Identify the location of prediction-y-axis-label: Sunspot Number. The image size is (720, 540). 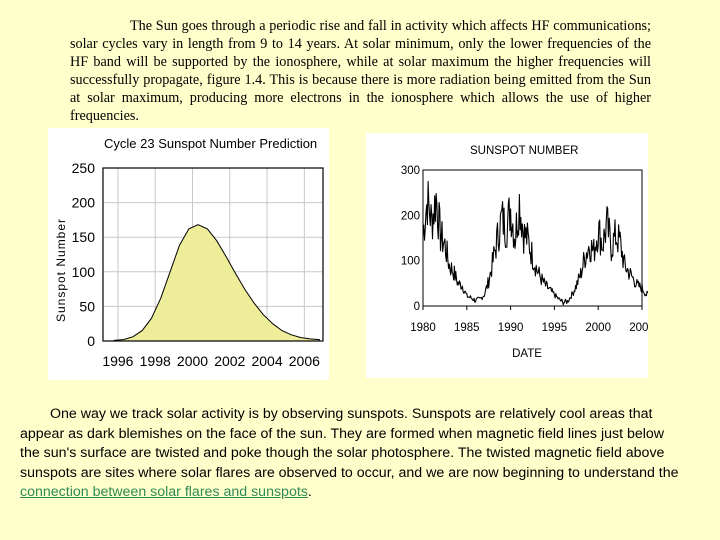
(61, 270).